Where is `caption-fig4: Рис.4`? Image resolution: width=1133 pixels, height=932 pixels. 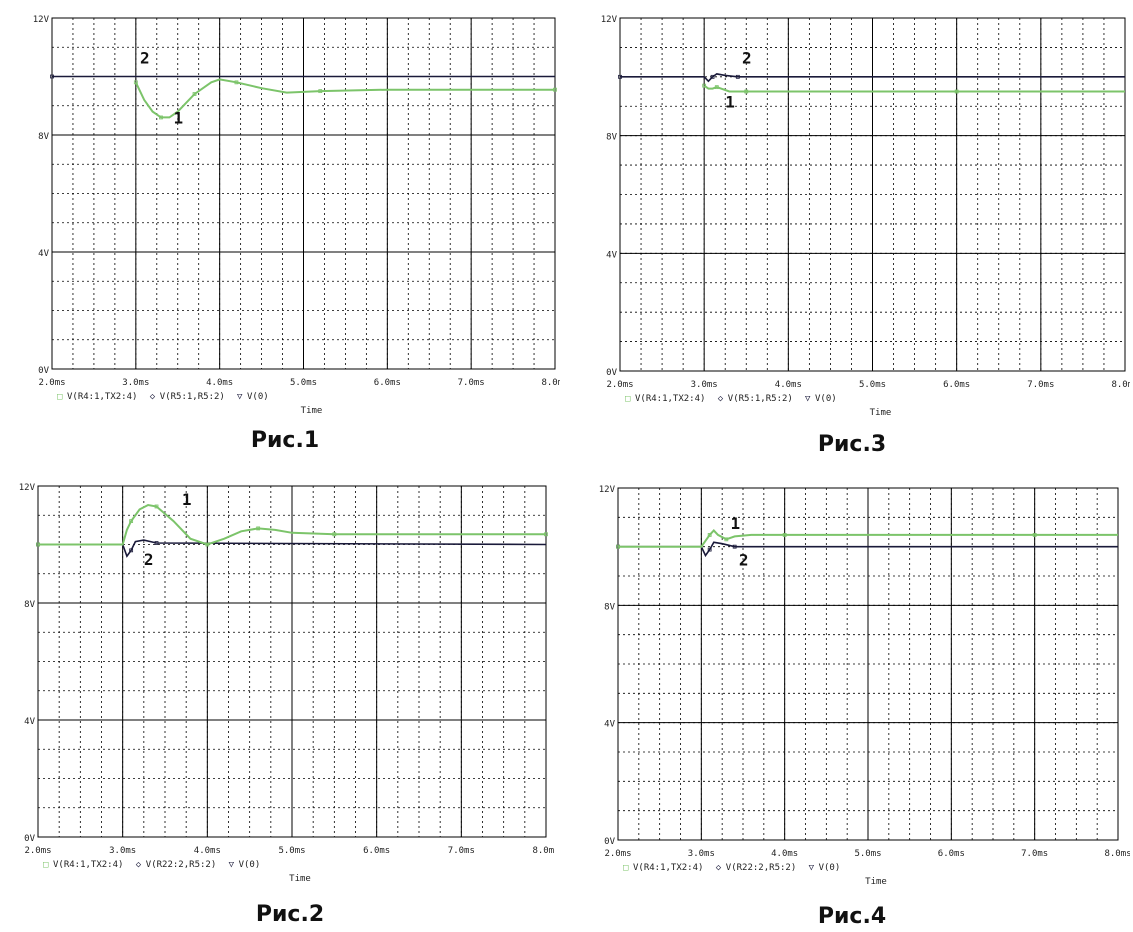
caption-fig4: Рис.4 is located at coordinates (852, 916).